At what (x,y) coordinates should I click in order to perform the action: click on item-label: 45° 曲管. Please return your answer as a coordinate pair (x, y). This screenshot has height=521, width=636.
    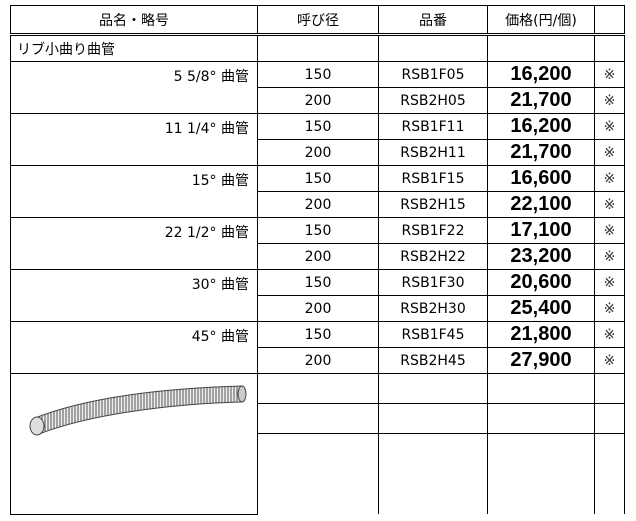
    Looking at the image, I should click on (134, 347).